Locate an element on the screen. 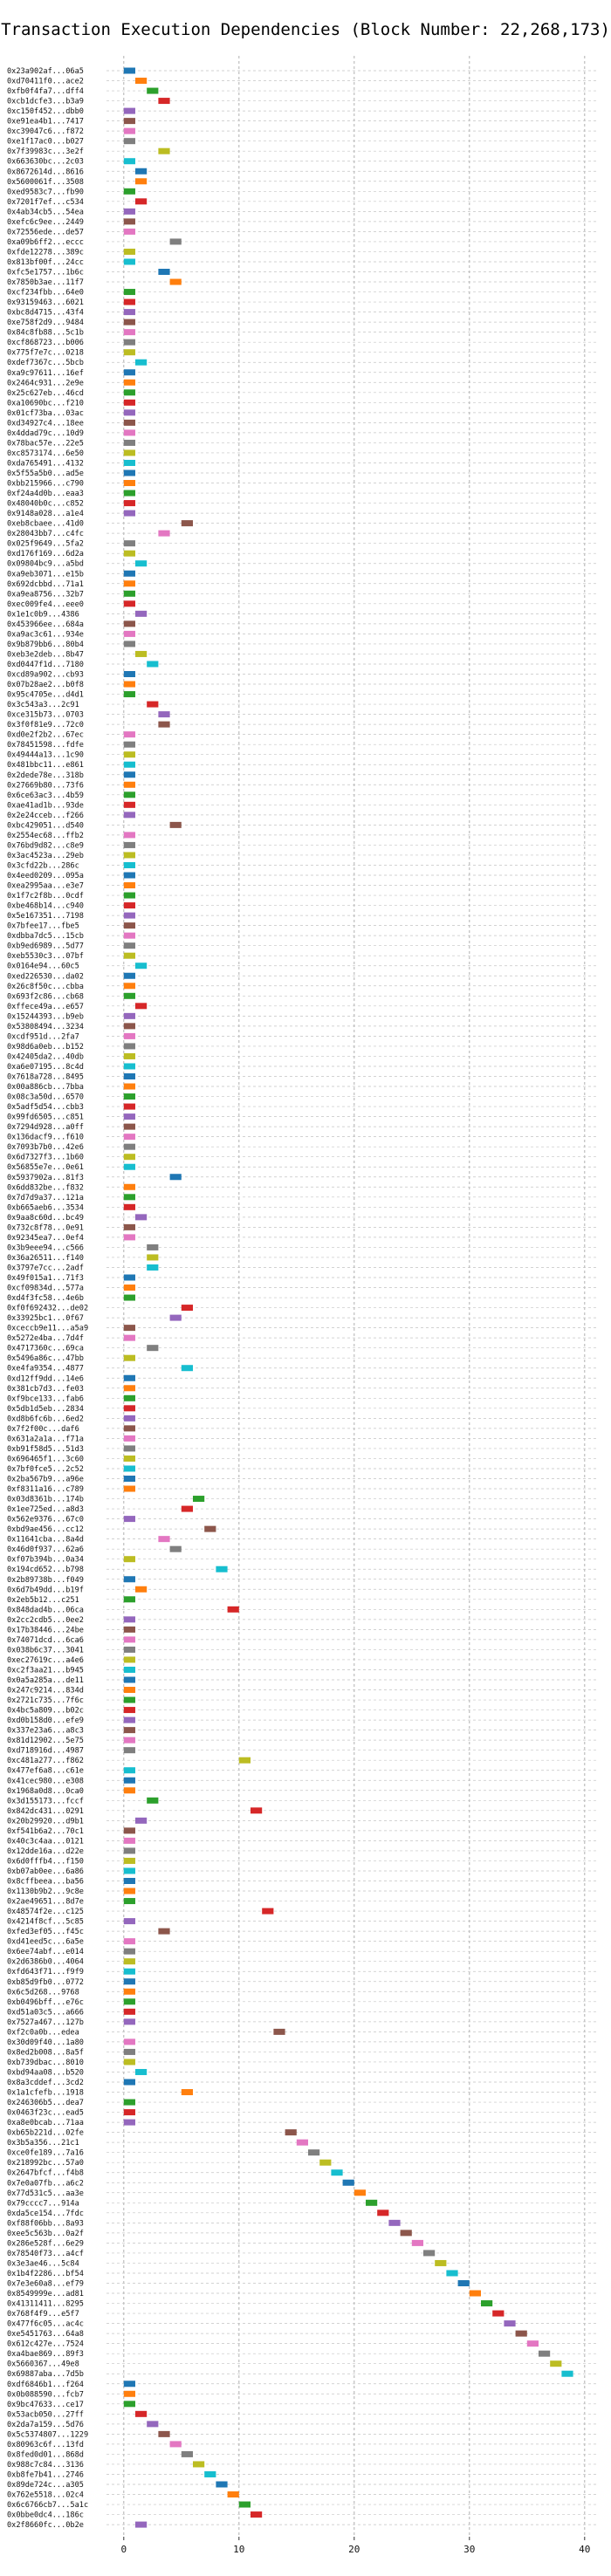 The image size is (611, 2576). y-tick-label: 0x218992bc...57a0 is located at coordinates (45, 2163).